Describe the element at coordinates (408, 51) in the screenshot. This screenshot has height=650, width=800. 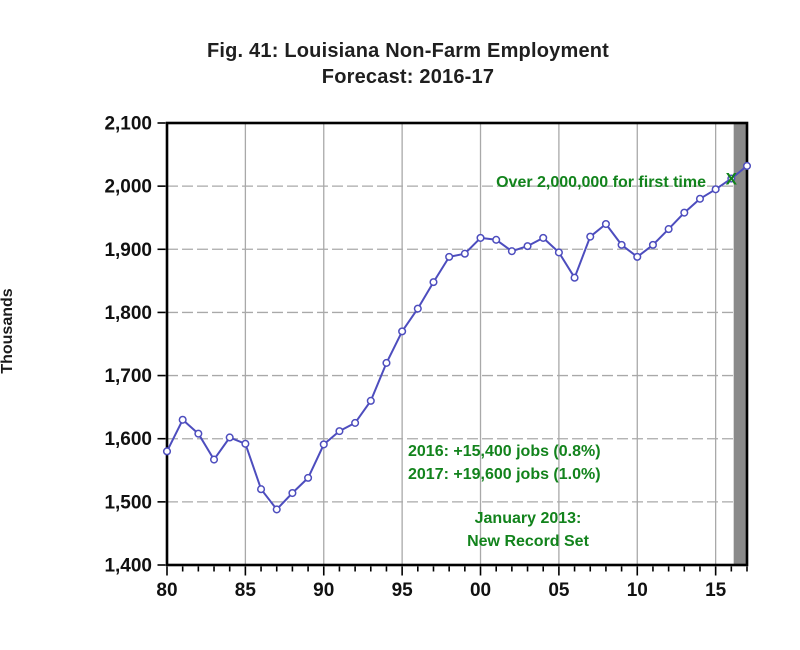
I see `chart-title-line1: Fig. 41: Louisiana Non-Farm Employment` at that location.